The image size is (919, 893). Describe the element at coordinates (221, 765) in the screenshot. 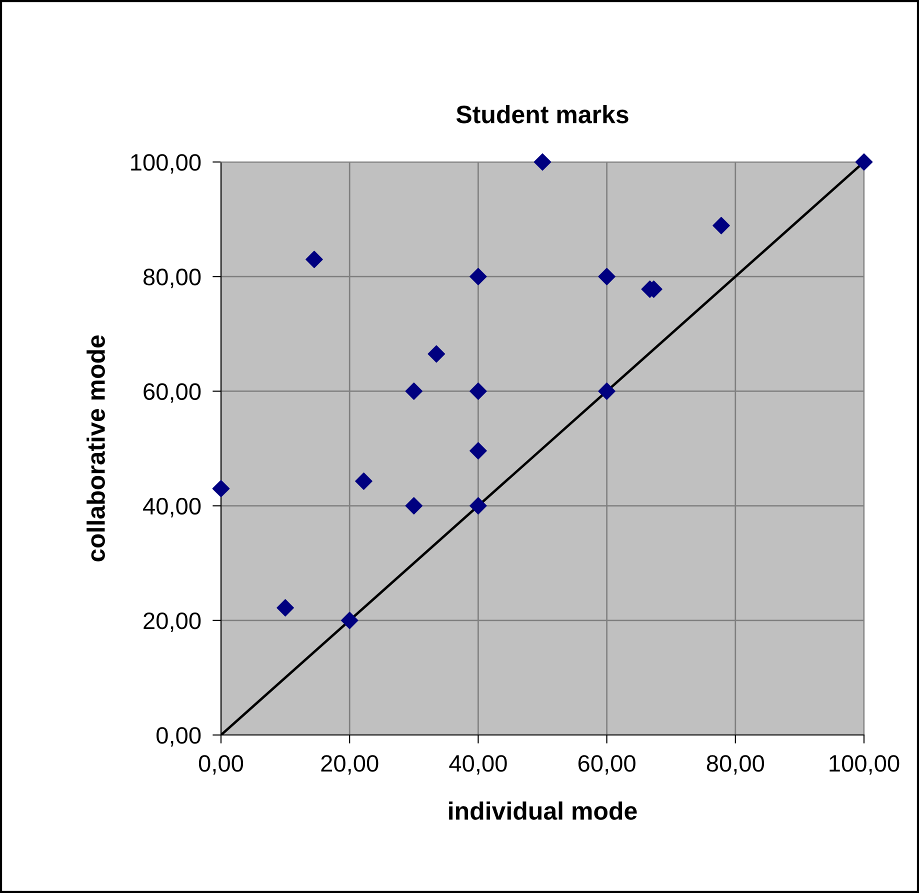

I see `x-tick-label: 0,00` at that location.